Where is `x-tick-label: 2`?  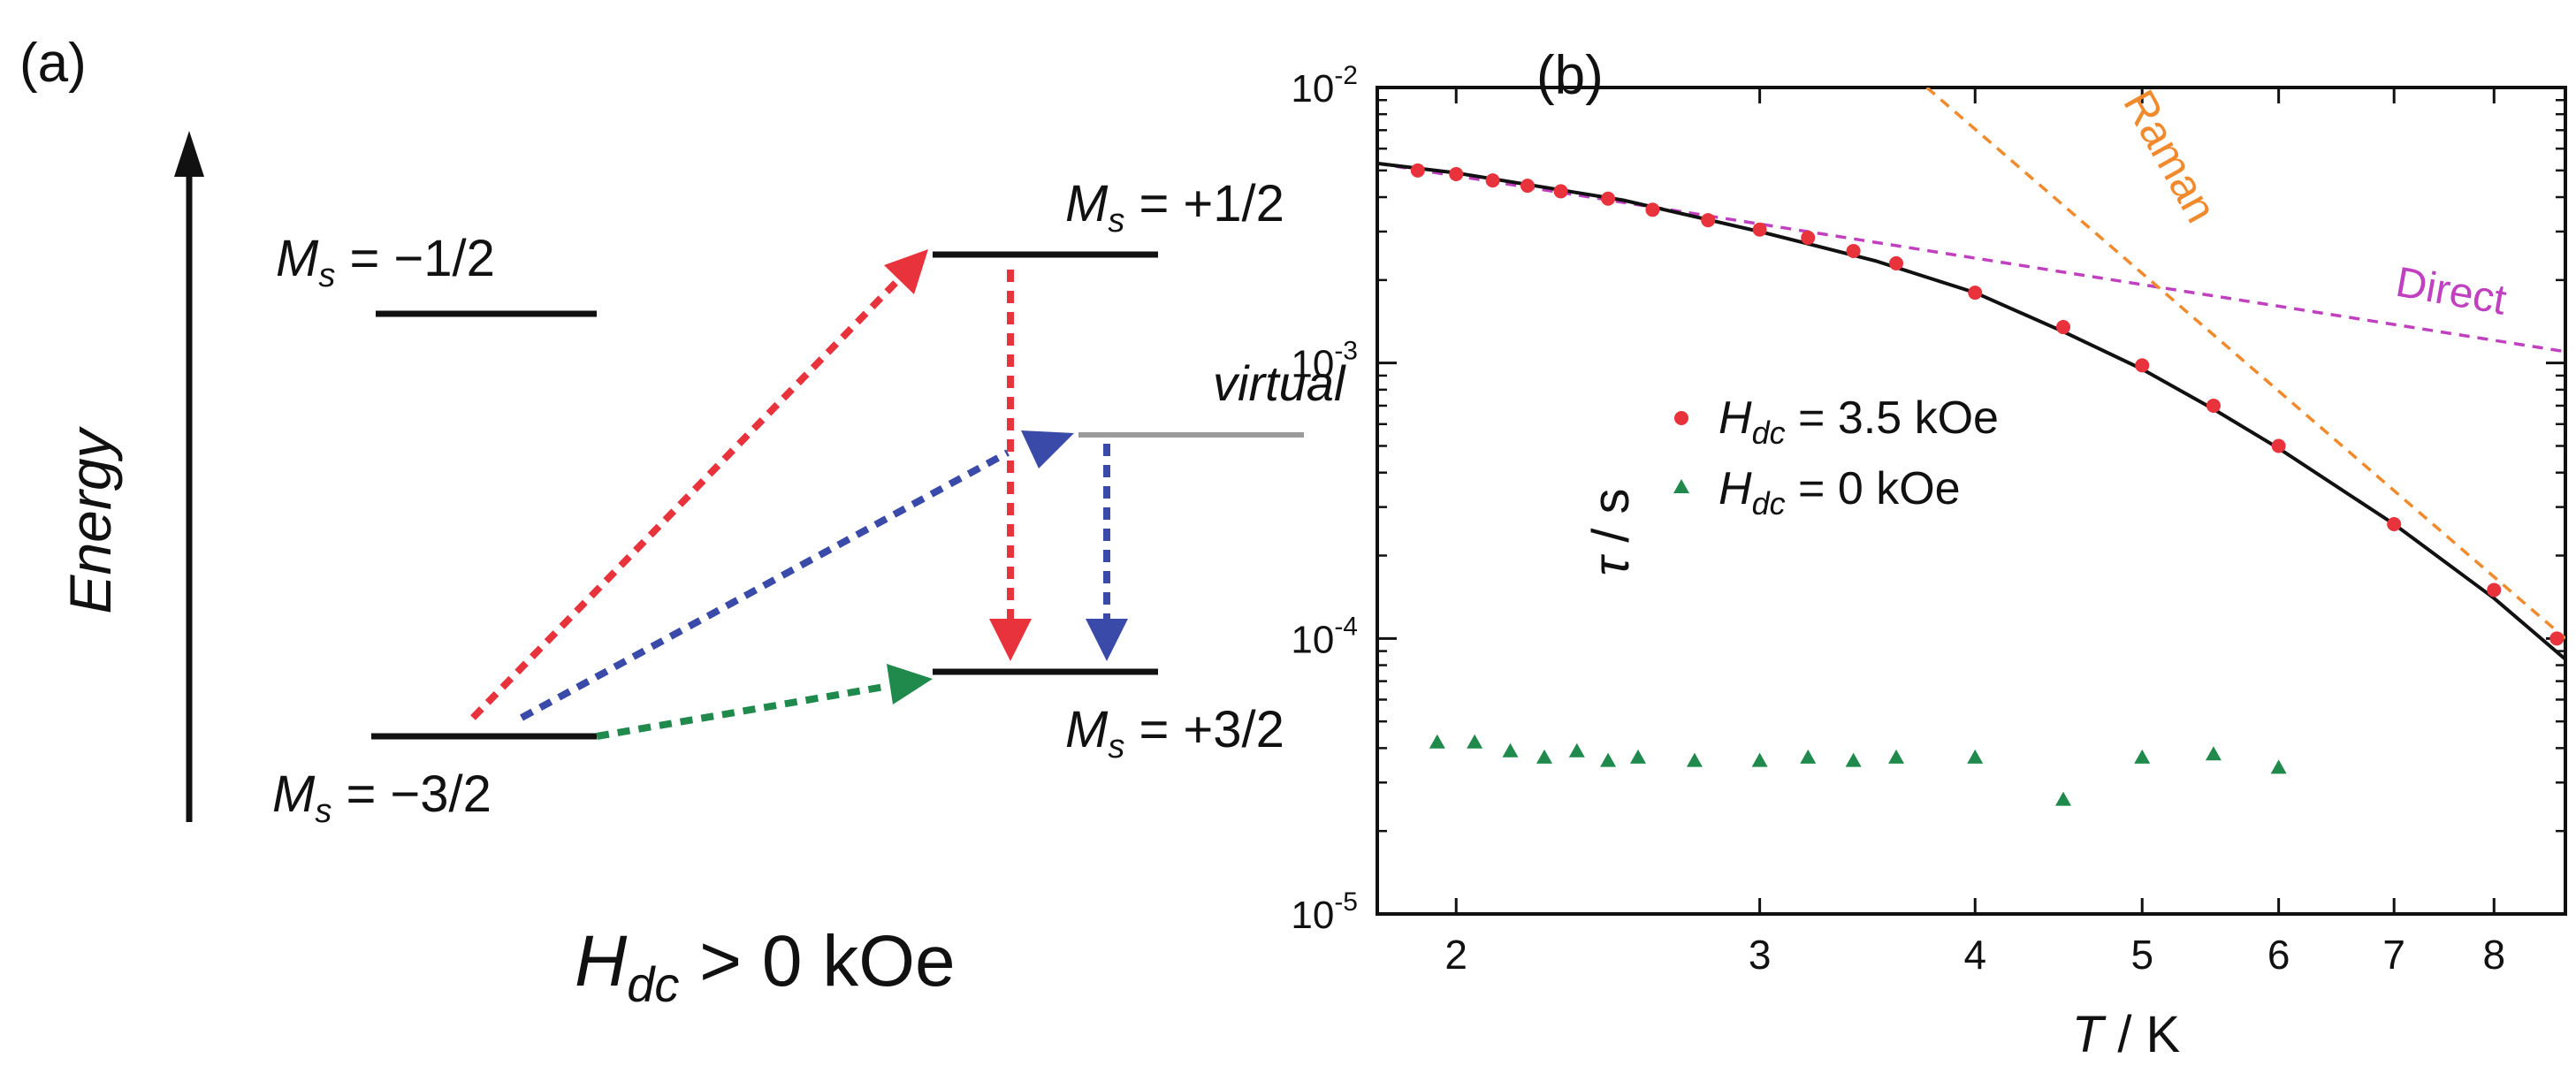
x-tick-label: 2 is located at coordinates (1455, 955).